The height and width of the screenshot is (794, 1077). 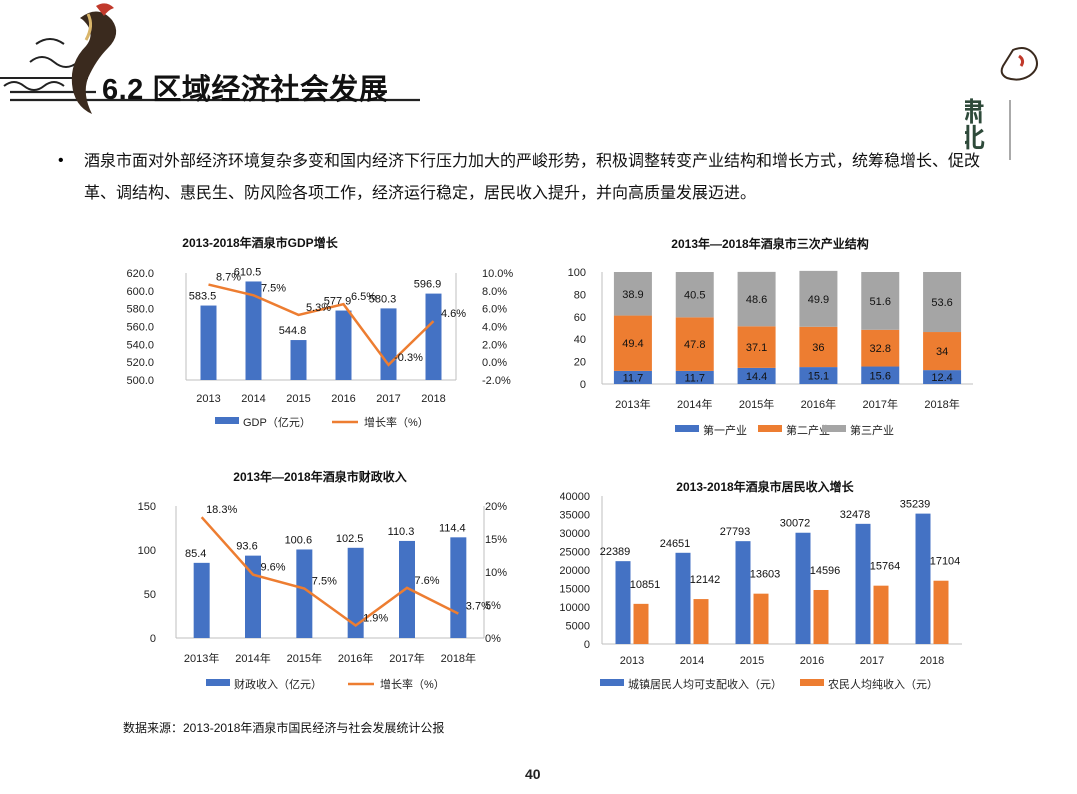 What do you see at coordinates (575, 516) in the screenshot?
I see `y-axis-tick-label: 35000` at bounding box center [575, 516].